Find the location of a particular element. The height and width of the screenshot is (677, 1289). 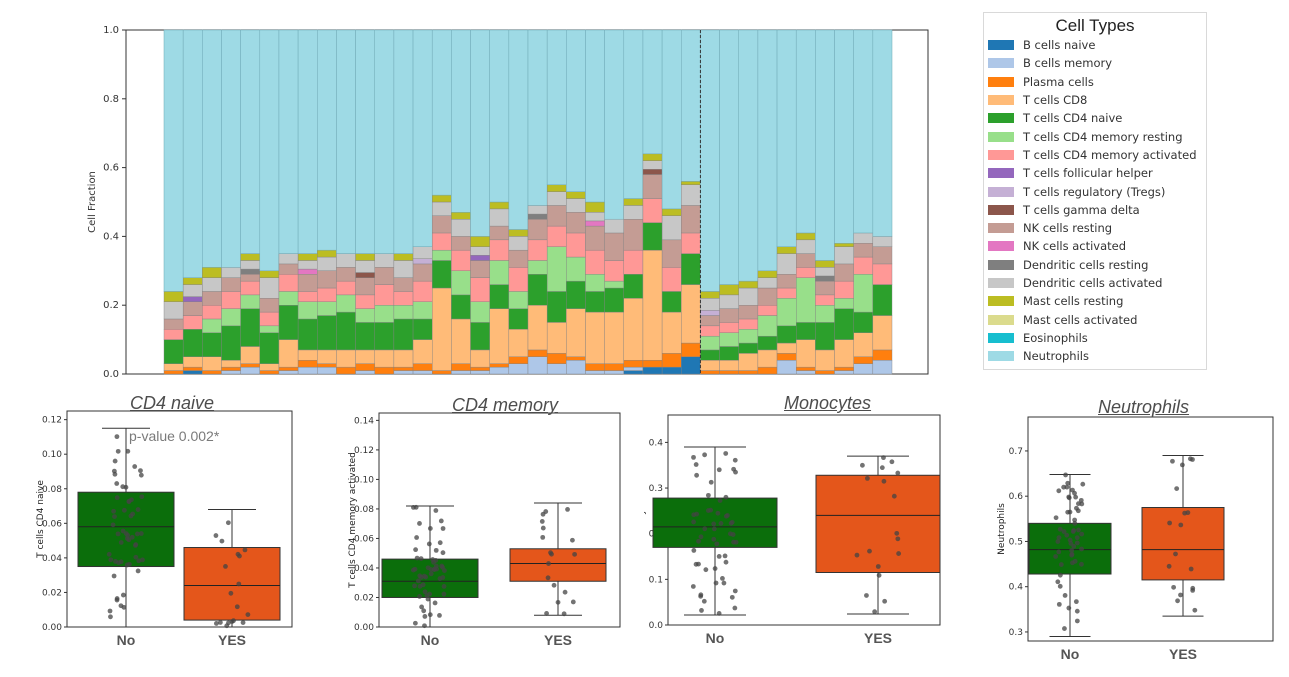

y-axis-label: Neutrophils is located at coordinates (1002, 529).